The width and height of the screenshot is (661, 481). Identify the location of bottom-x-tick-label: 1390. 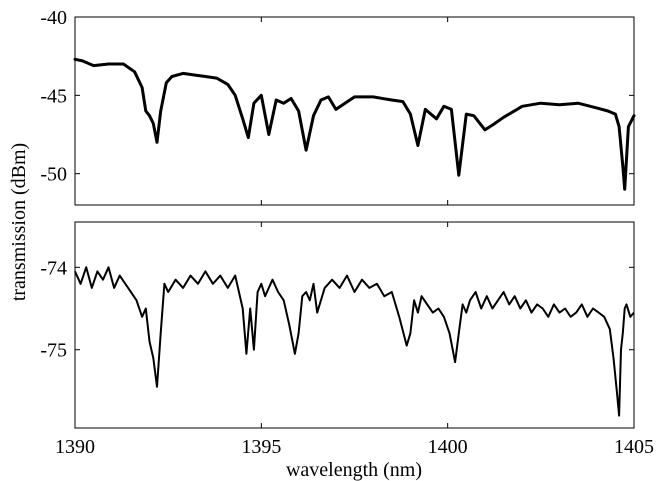
(75, 447).